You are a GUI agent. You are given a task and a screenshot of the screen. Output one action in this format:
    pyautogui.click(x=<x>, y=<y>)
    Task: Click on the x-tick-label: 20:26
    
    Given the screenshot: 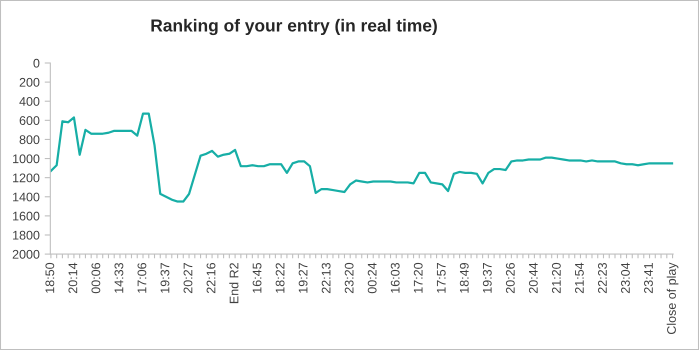 What is the action you would take?
    pyautogui.click(x=510, y=278)
    